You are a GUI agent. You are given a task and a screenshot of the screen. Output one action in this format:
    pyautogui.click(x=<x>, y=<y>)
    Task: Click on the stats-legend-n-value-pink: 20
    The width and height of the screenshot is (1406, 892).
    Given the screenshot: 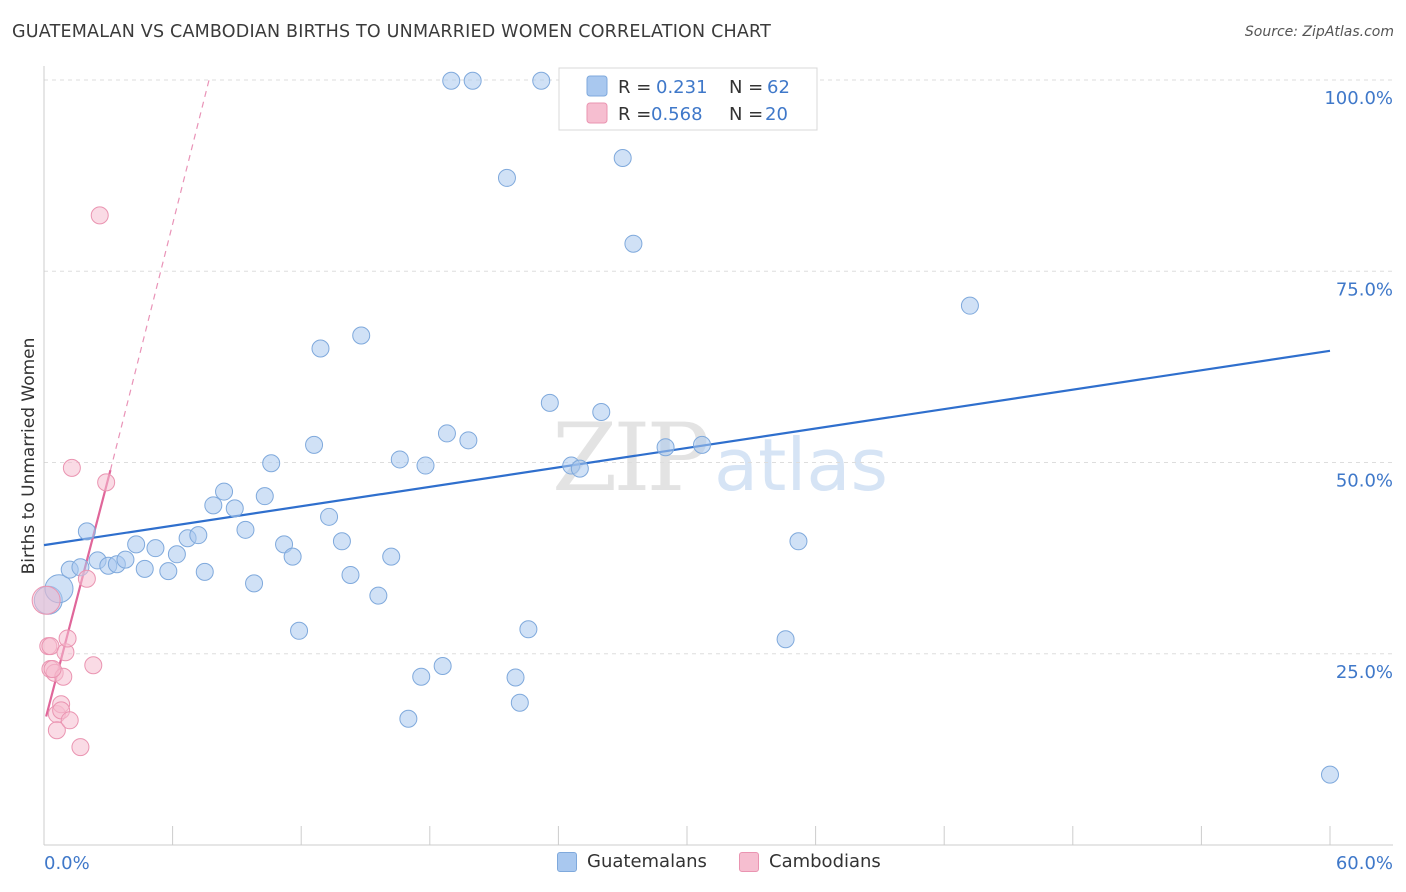 What is the action you would take?
    pyautogui.click(x=776, y=114)
    